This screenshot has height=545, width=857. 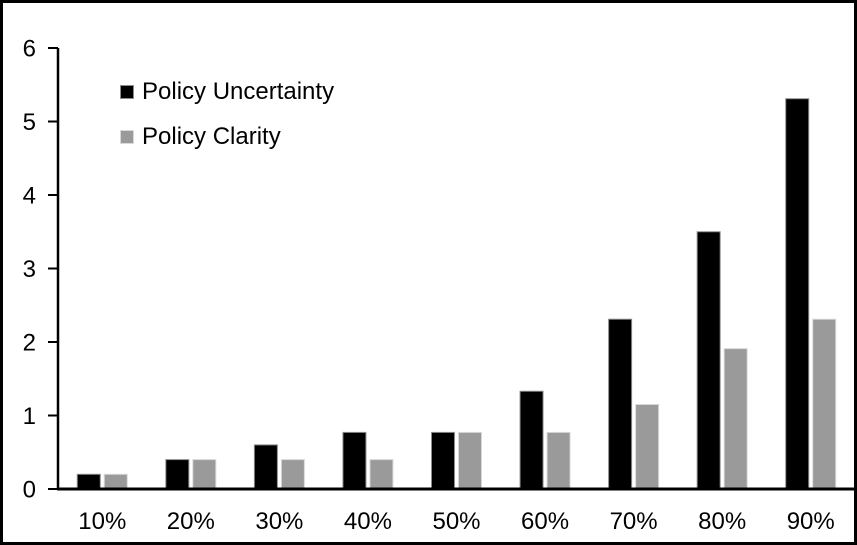 I want to click on bar-policy-clarity-10%, so click(x=115, y=481).